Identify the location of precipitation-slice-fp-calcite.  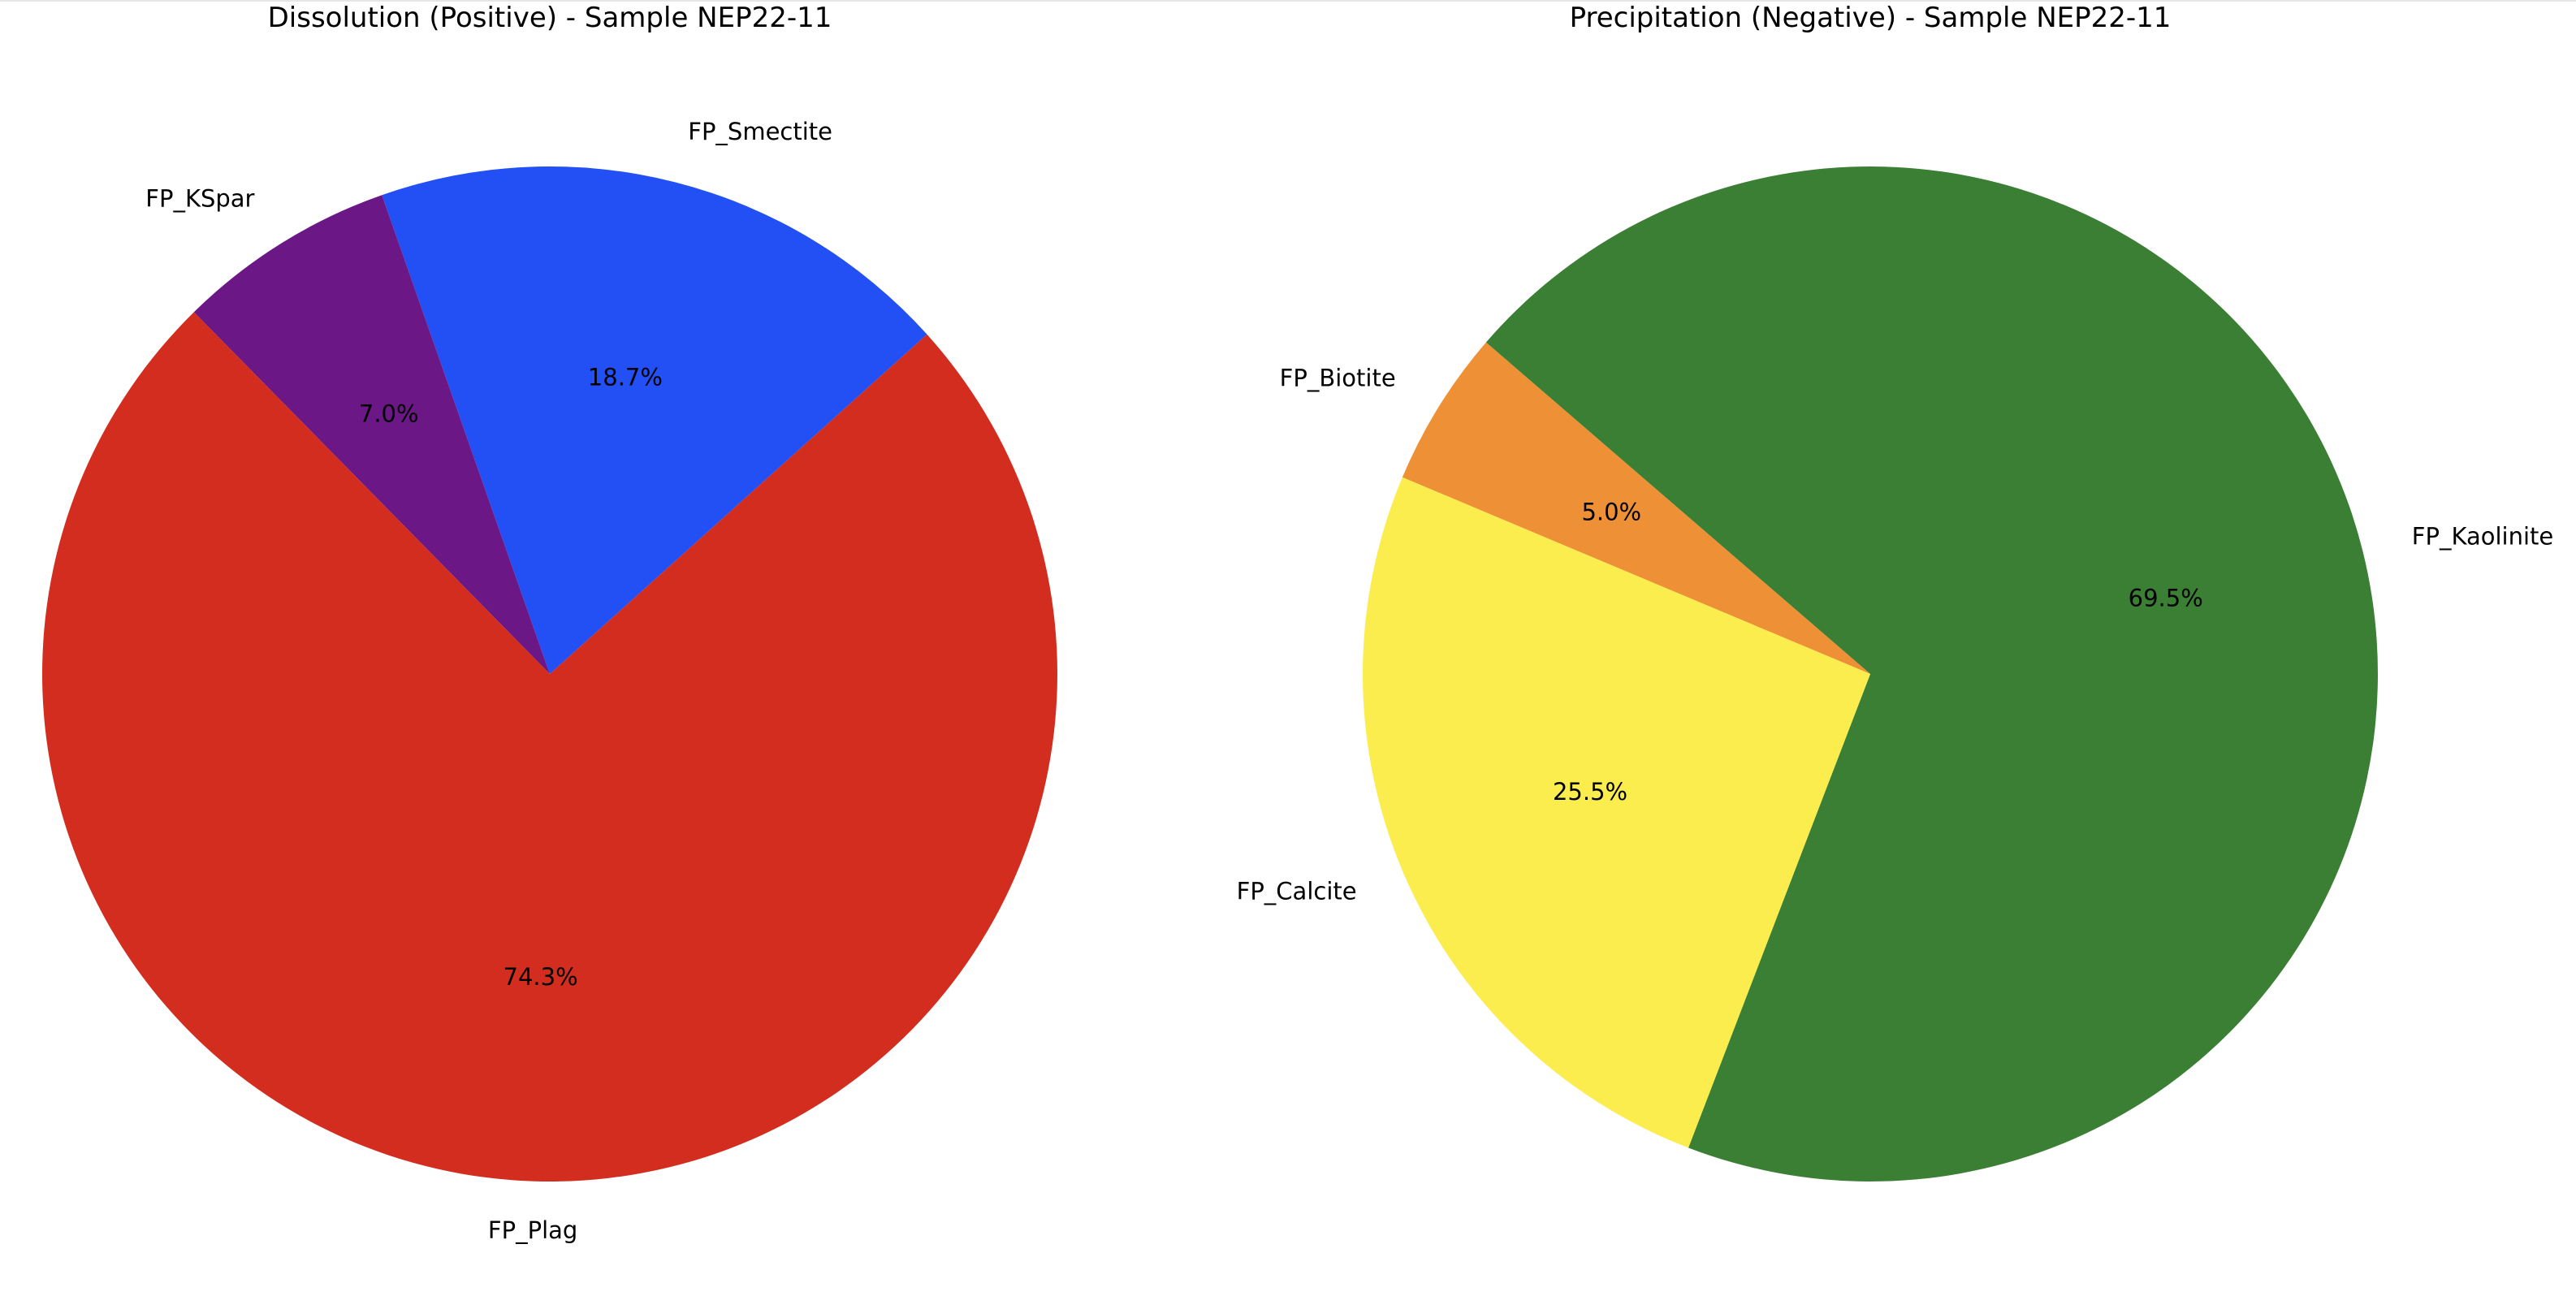
(1616, 812).